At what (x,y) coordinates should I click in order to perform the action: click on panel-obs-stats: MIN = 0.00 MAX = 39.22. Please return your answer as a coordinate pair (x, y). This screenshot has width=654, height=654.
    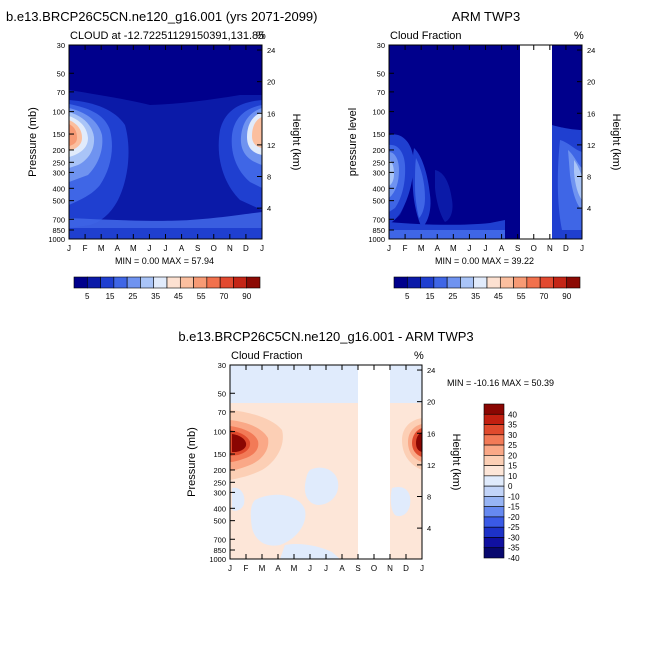
    Looking at the image, I should click on (484, 261).